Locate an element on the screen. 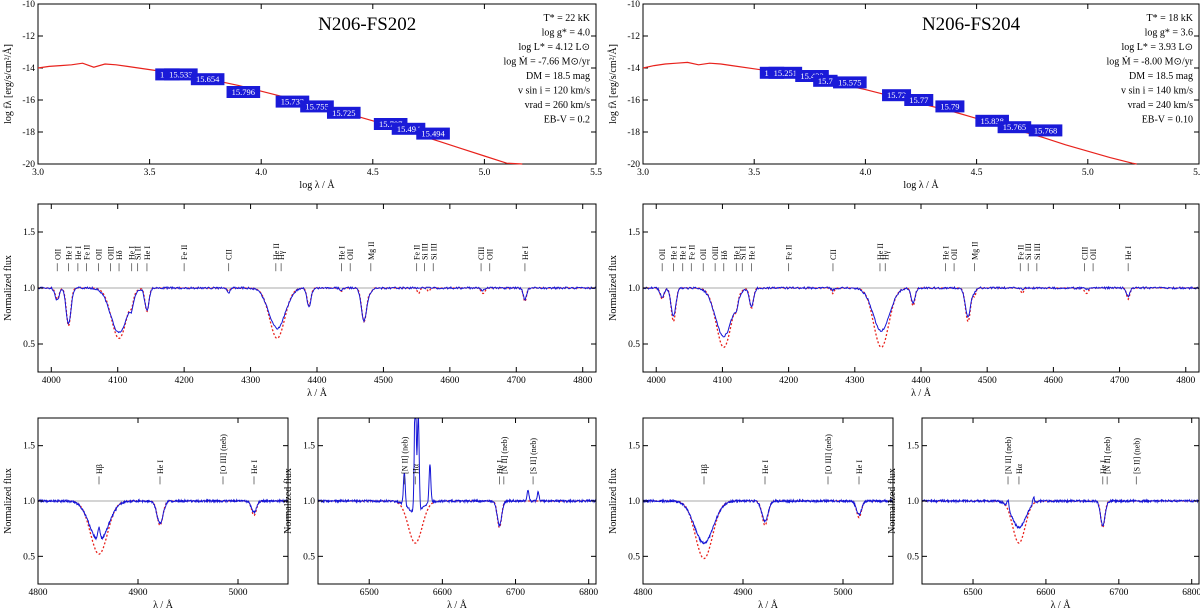 The image size is (1200, 615). parameter-label: log g* = 3.6 is located at coordinates (1169, 33).